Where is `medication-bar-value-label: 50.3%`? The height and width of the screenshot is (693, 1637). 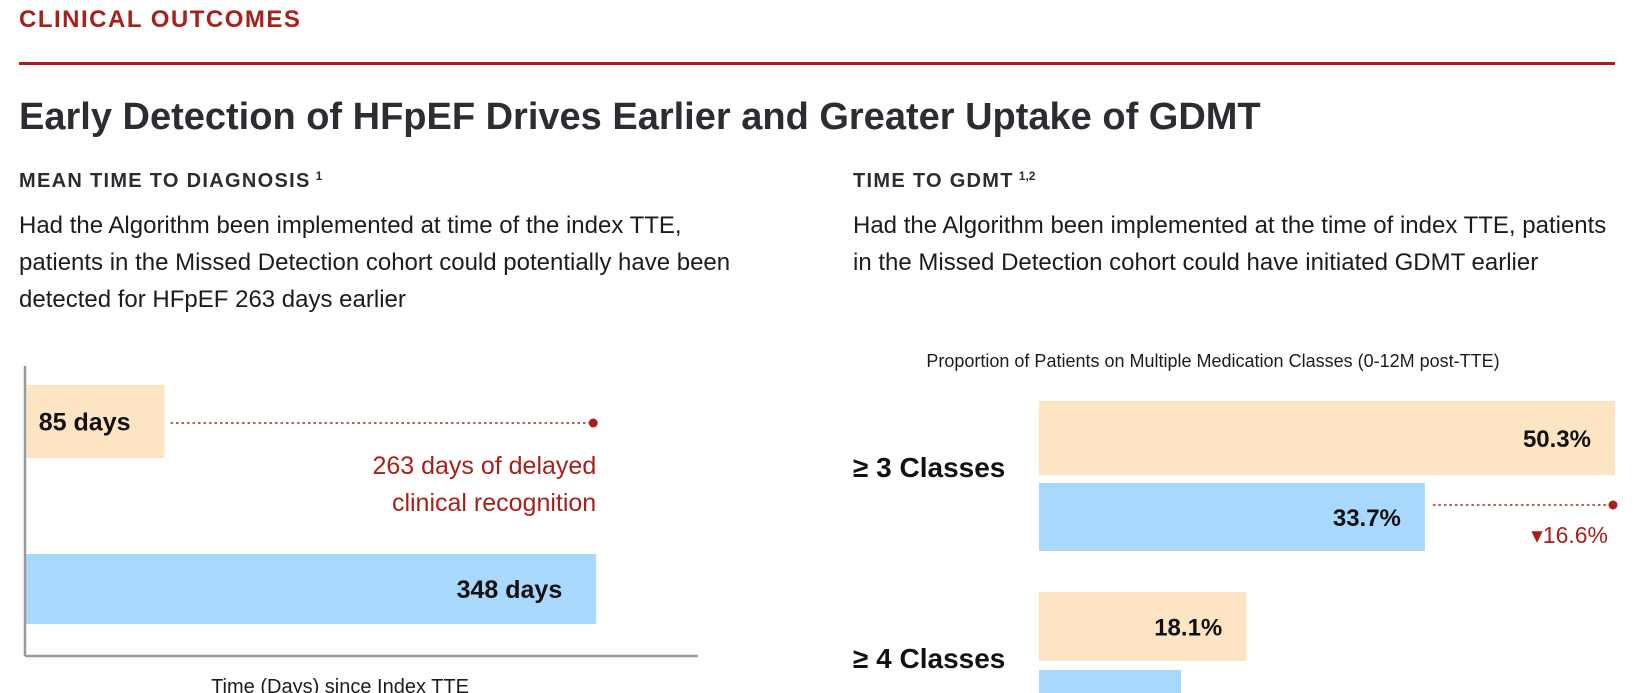
medication-bar-value-label: 50.3% is located at coordinates (1557, 439).